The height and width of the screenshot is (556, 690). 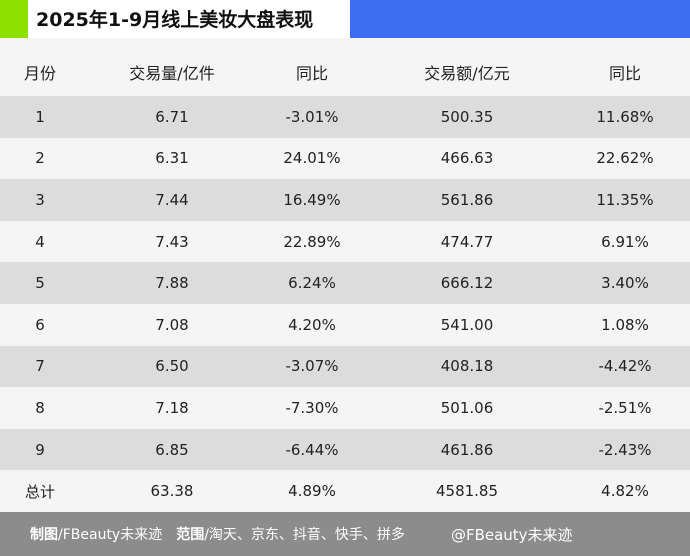 What do you see at coordinates (345, 366) in the screenshot?
I see `table-row: 7 6.50 -3.07% 408.18 -4.42%` at bounding box center [345, 366].